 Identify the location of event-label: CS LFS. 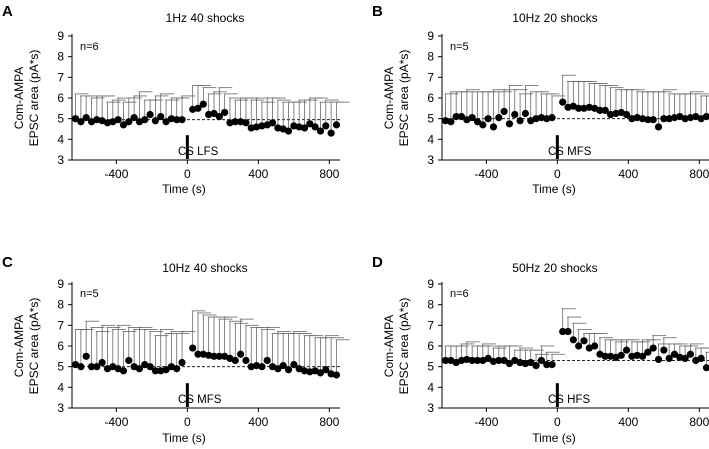
(198, 152).